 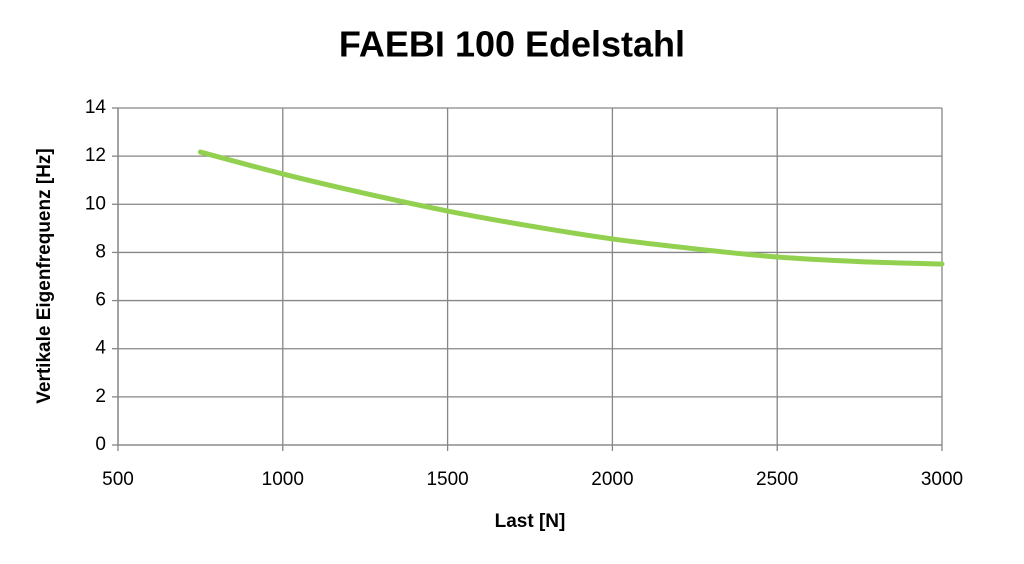 What do you see at coordinates (95, 203) in the screenshot?
I see `y-tick-label: 10` at bounding box center [95, 203].